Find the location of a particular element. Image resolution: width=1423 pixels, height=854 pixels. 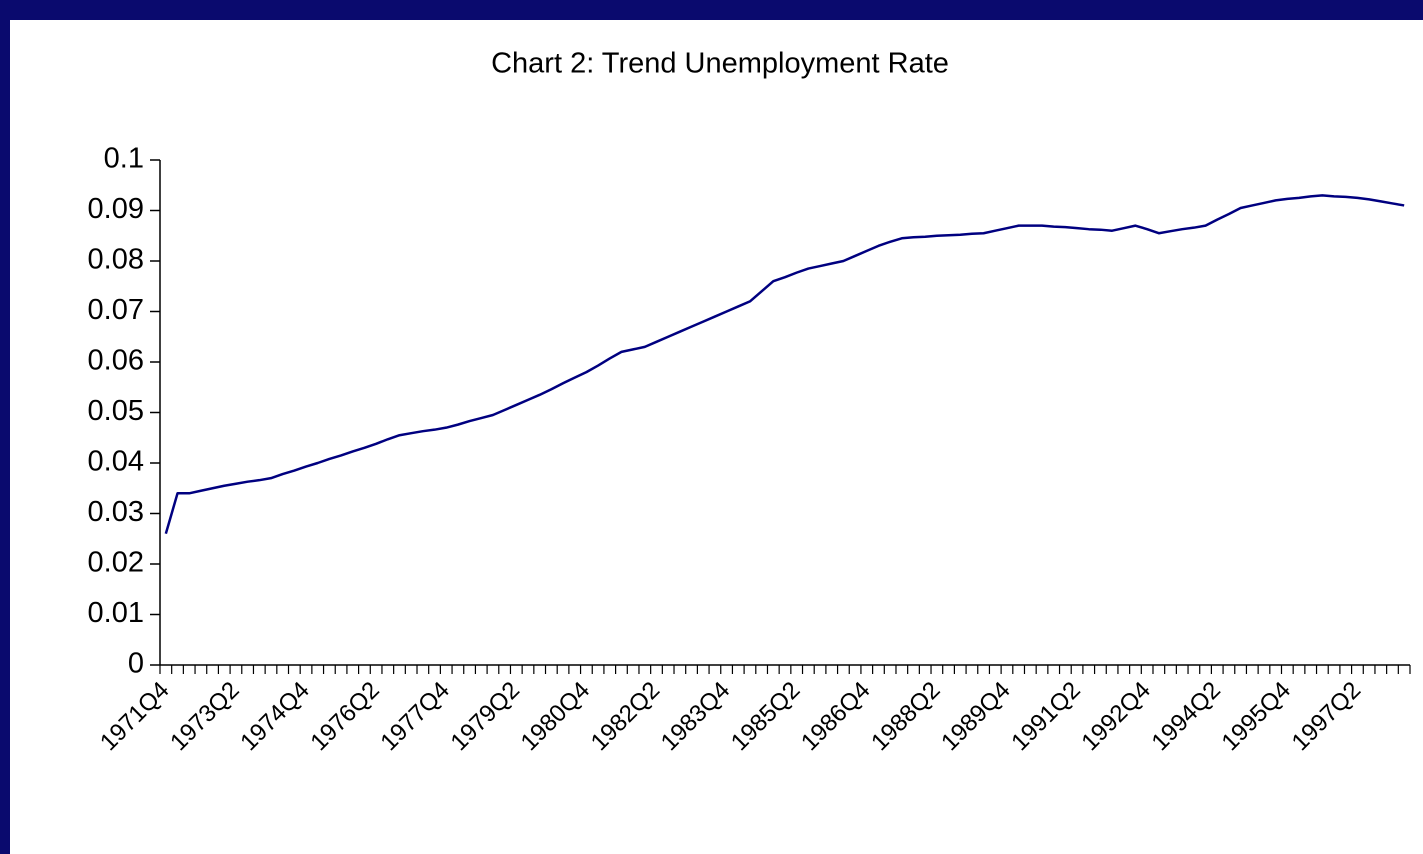

y-tick-label: 0.09 is located at coordinates (116, 209).